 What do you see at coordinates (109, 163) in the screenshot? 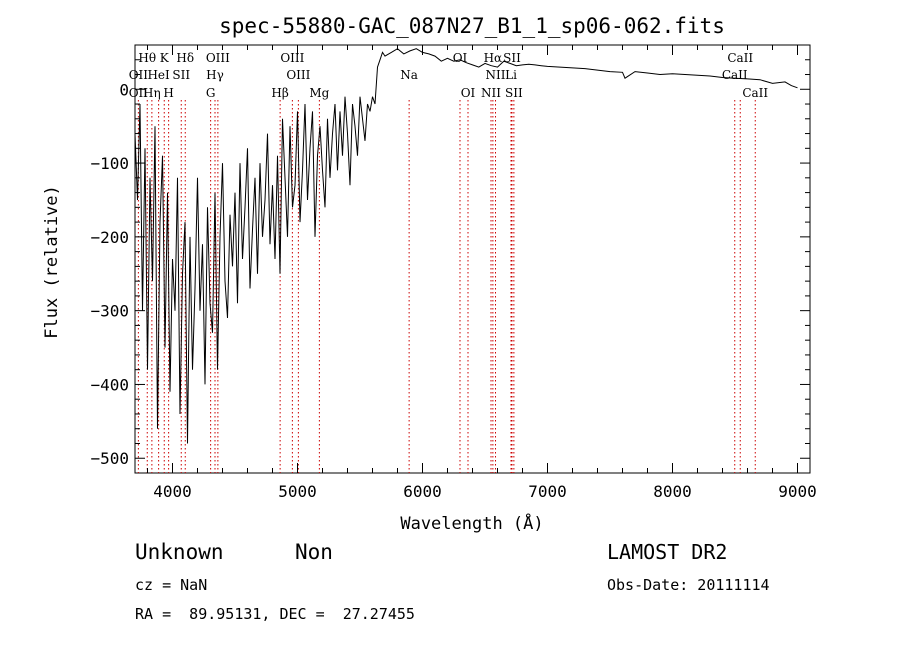
I see `y-tick-label: −100` at bounding box center [109, 163].